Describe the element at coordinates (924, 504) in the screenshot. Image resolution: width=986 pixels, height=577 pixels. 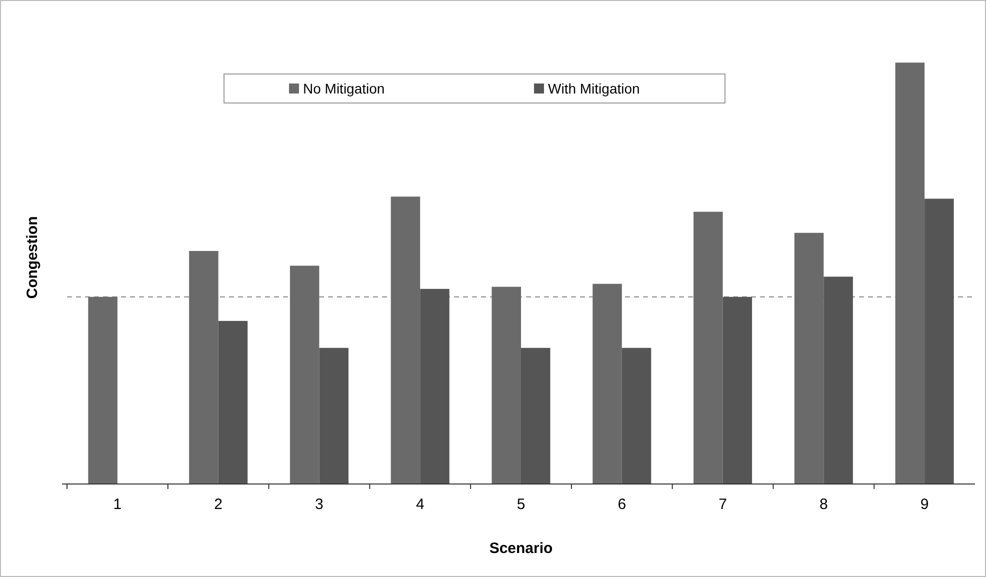
I see `x-tick-label: 9` at that location.